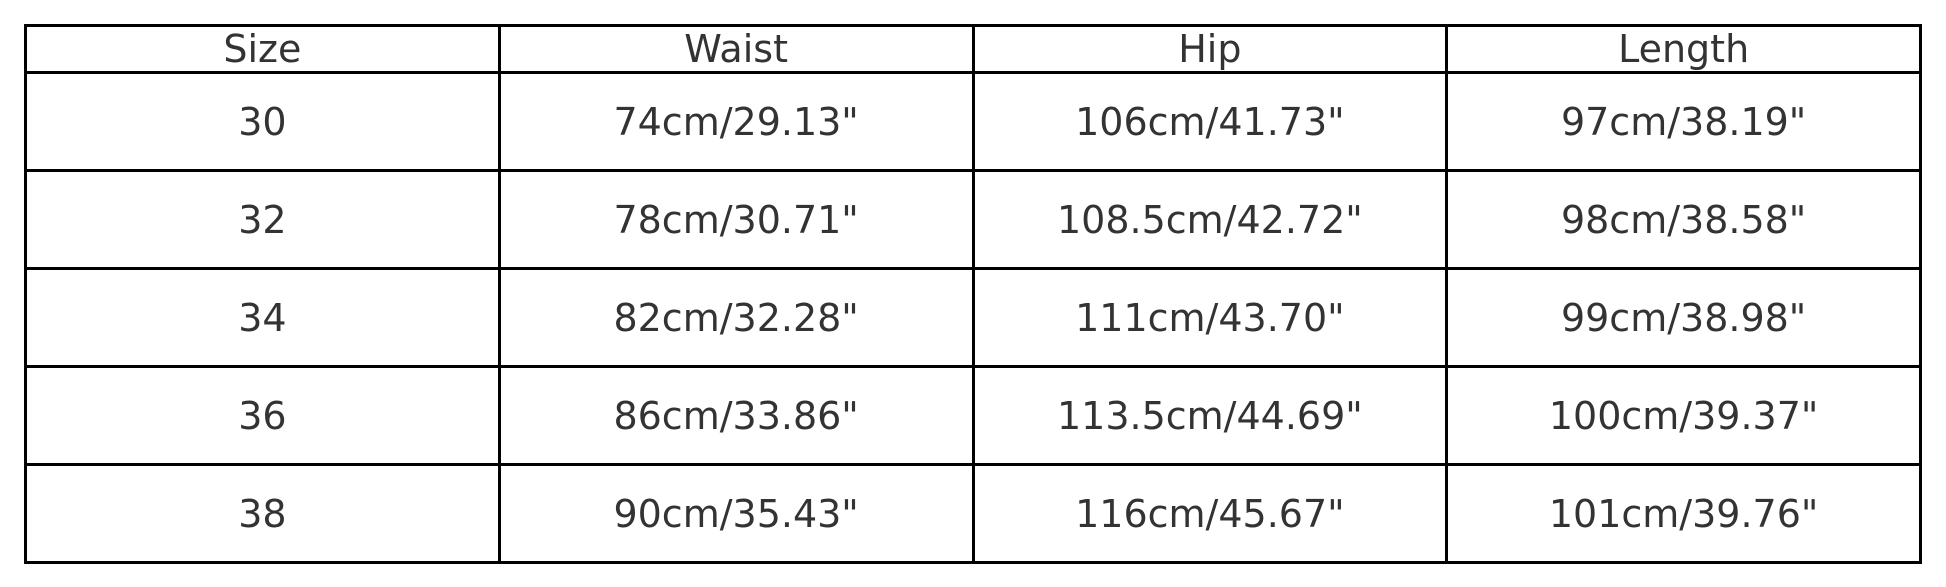 The width and height of the screenshot is (1946, 587). I want to click on header-waist: Waist, so click(736, 49).